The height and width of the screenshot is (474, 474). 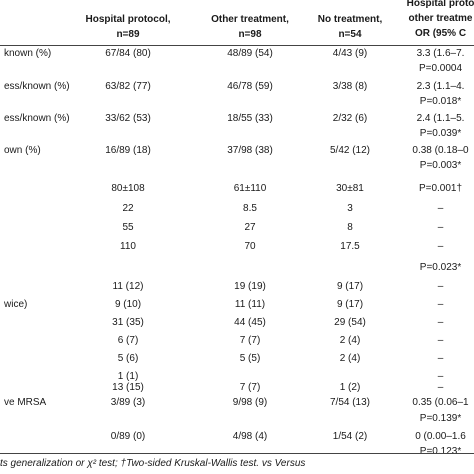 What do you see at coordinates (440, 436) in the screenshot?
I see `table-cell-c4: 0 (0.00–1.6` at bounding box center [440, 436].